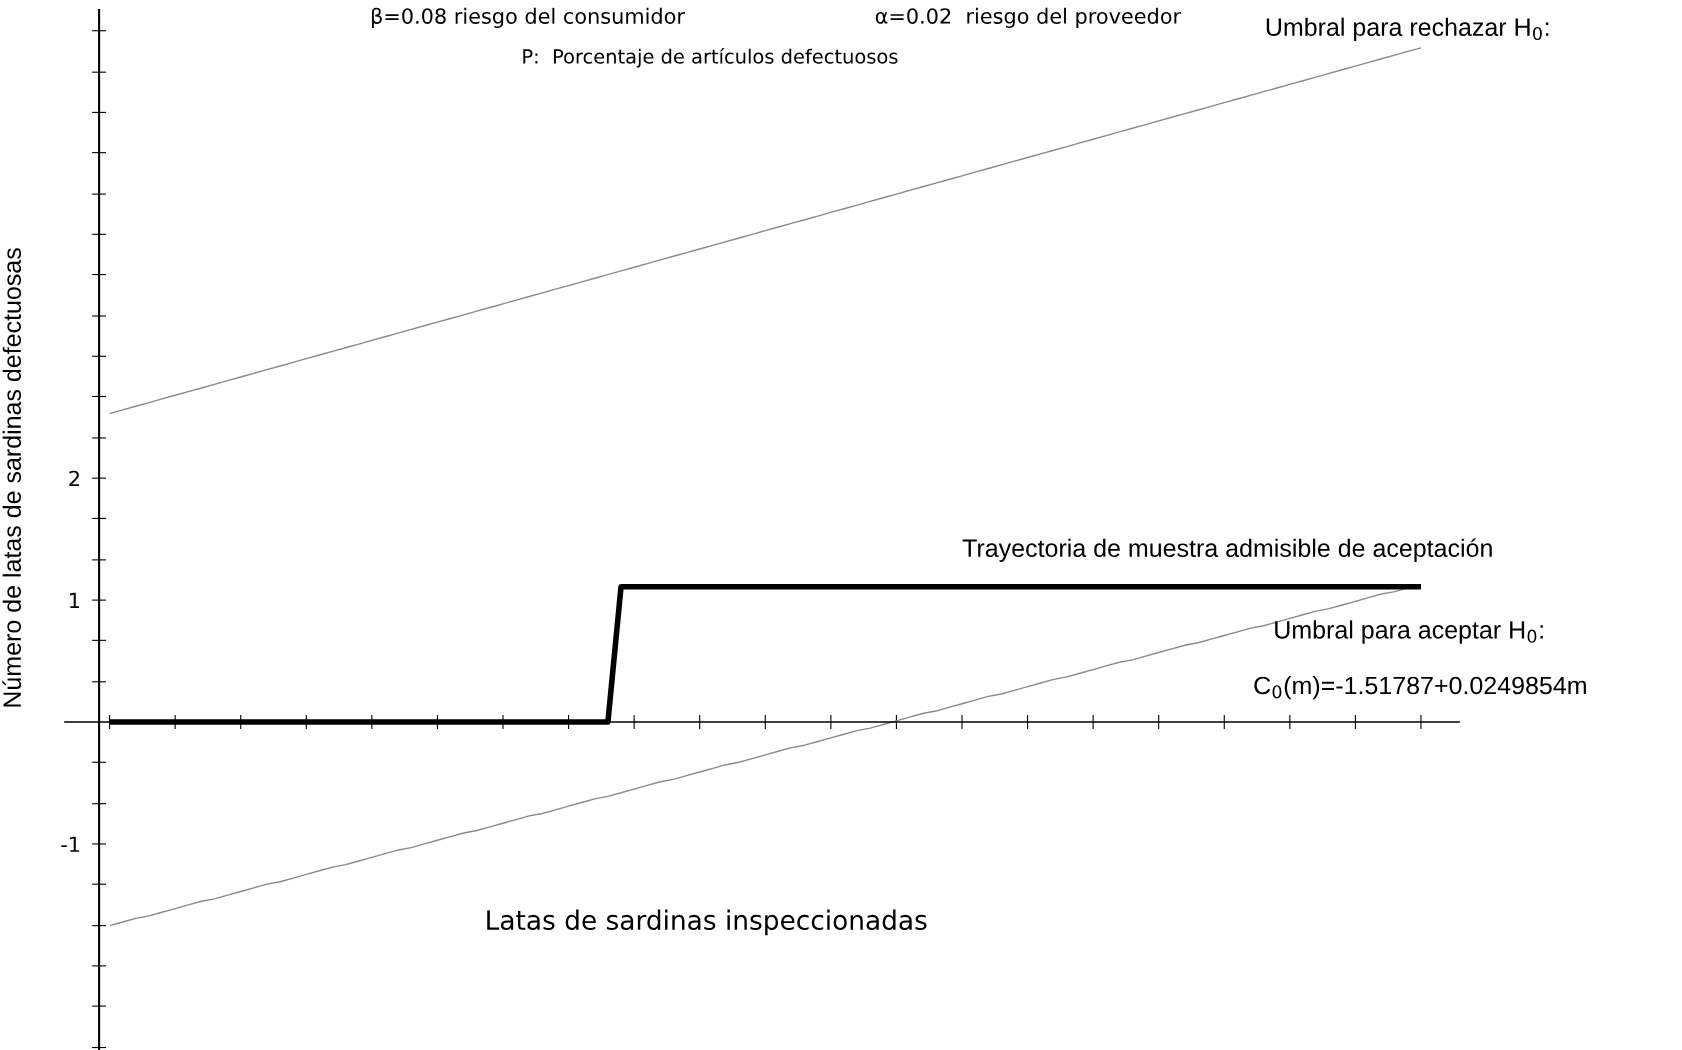 The width and height of the screenshot is (1682, 1050). Describe the element at coordinates (1028, 17) in the screenshot. I see `annotation: α=0.02 riesgo del proveedor` at that location.